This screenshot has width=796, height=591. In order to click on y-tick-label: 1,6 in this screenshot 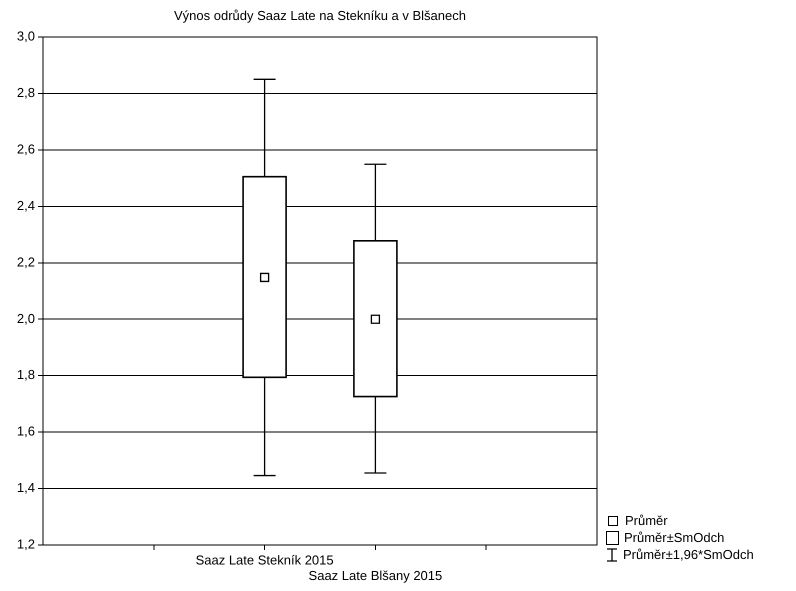, I will do `click(25, 431)`.